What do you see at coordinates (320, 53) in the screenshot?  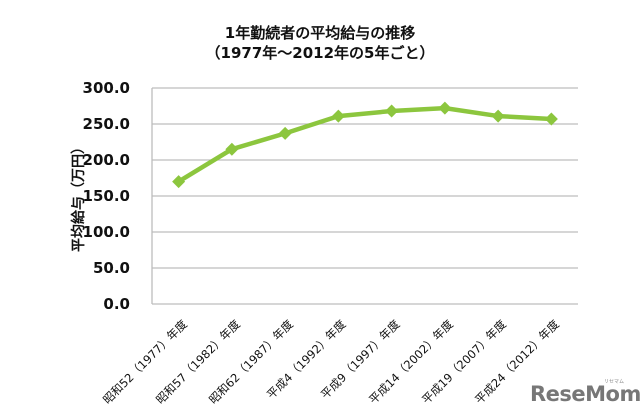 I see `chart-subtitle: （1977年～2012年の5年ごと）` at bounding box center [320, 53].